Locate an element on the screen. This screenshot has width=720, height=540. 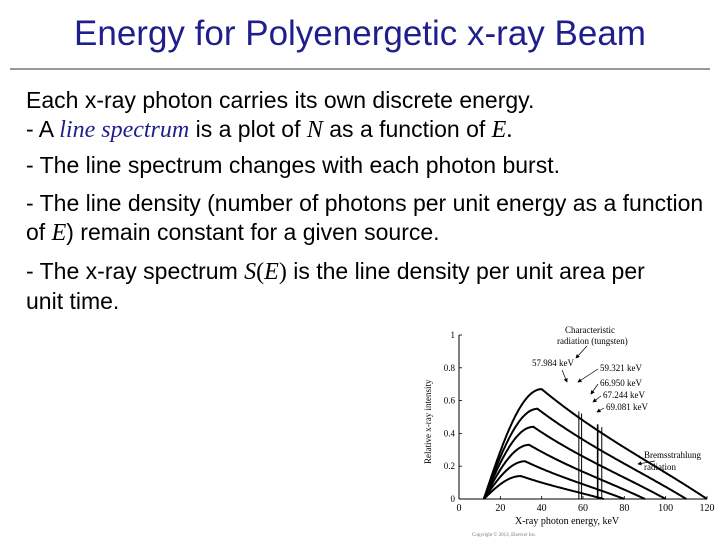
symbol-N: N is located at coordinates (314, 130).